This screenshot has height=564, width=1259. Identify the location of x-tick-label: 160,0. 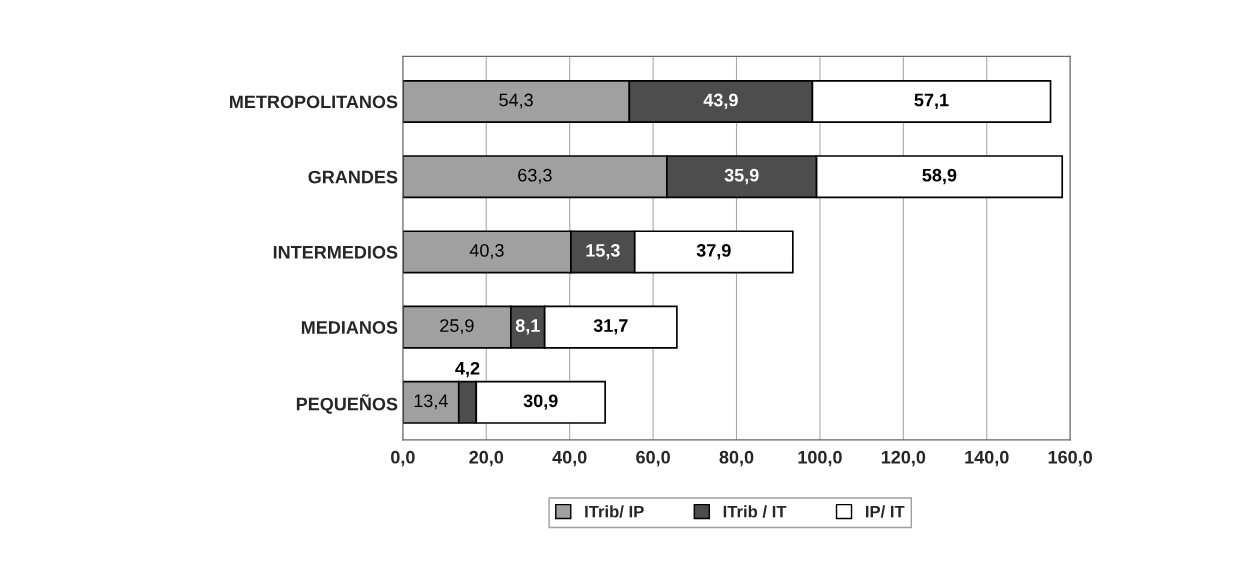
(1070, 458).